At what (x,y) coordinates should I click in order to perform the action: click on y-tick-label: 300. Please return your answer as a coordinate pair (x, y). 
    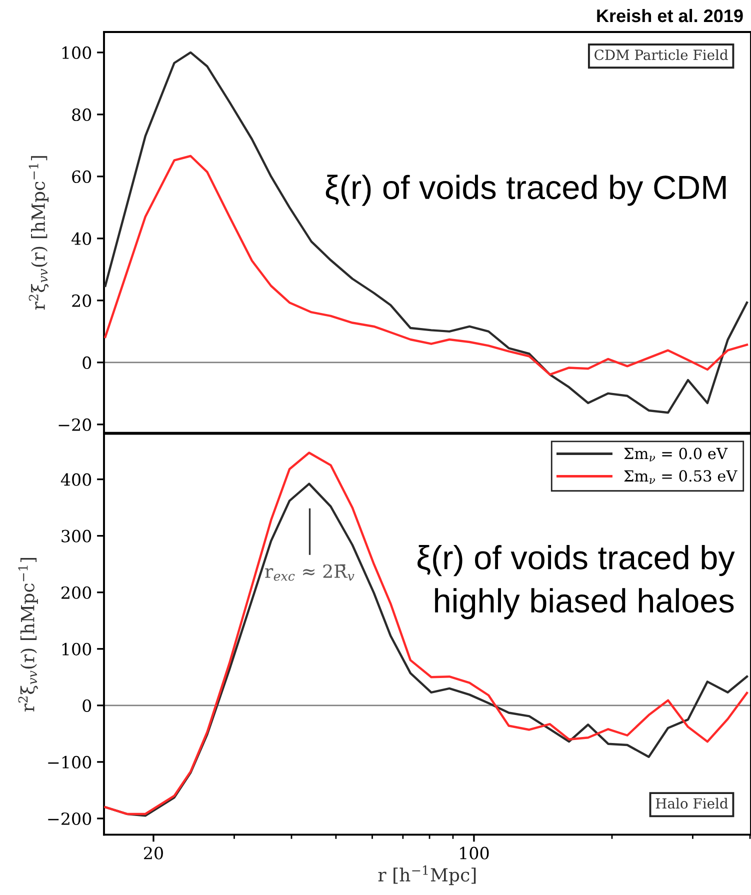
    Looking at the image, I should click on (77, 536).